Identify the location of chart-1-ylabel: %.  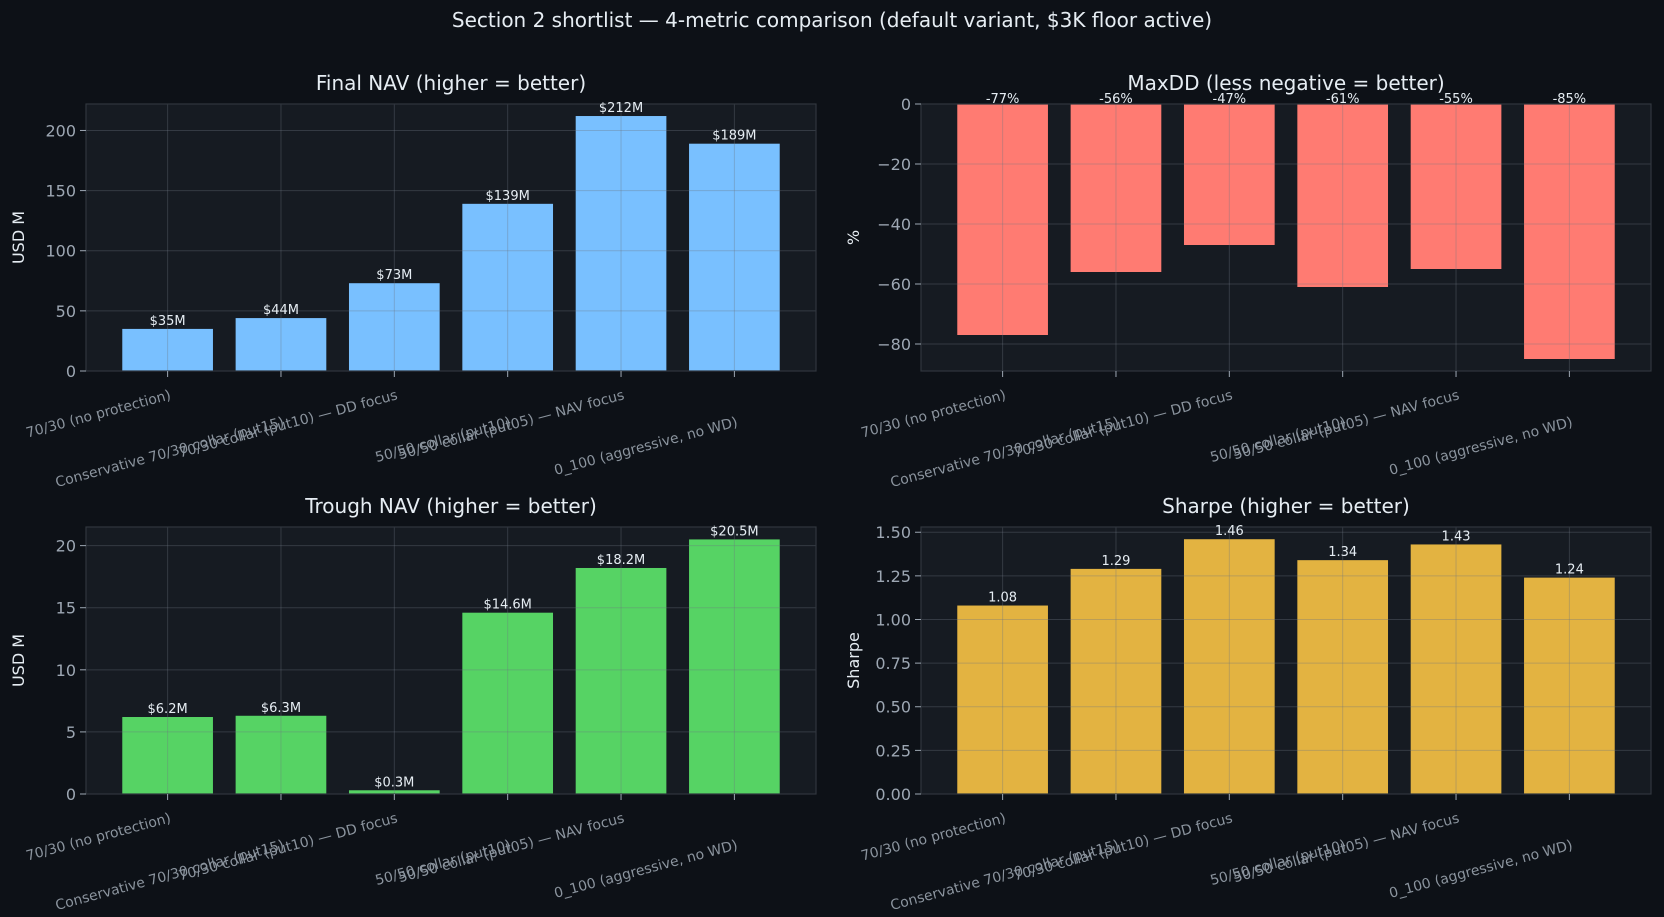
(853, 237).